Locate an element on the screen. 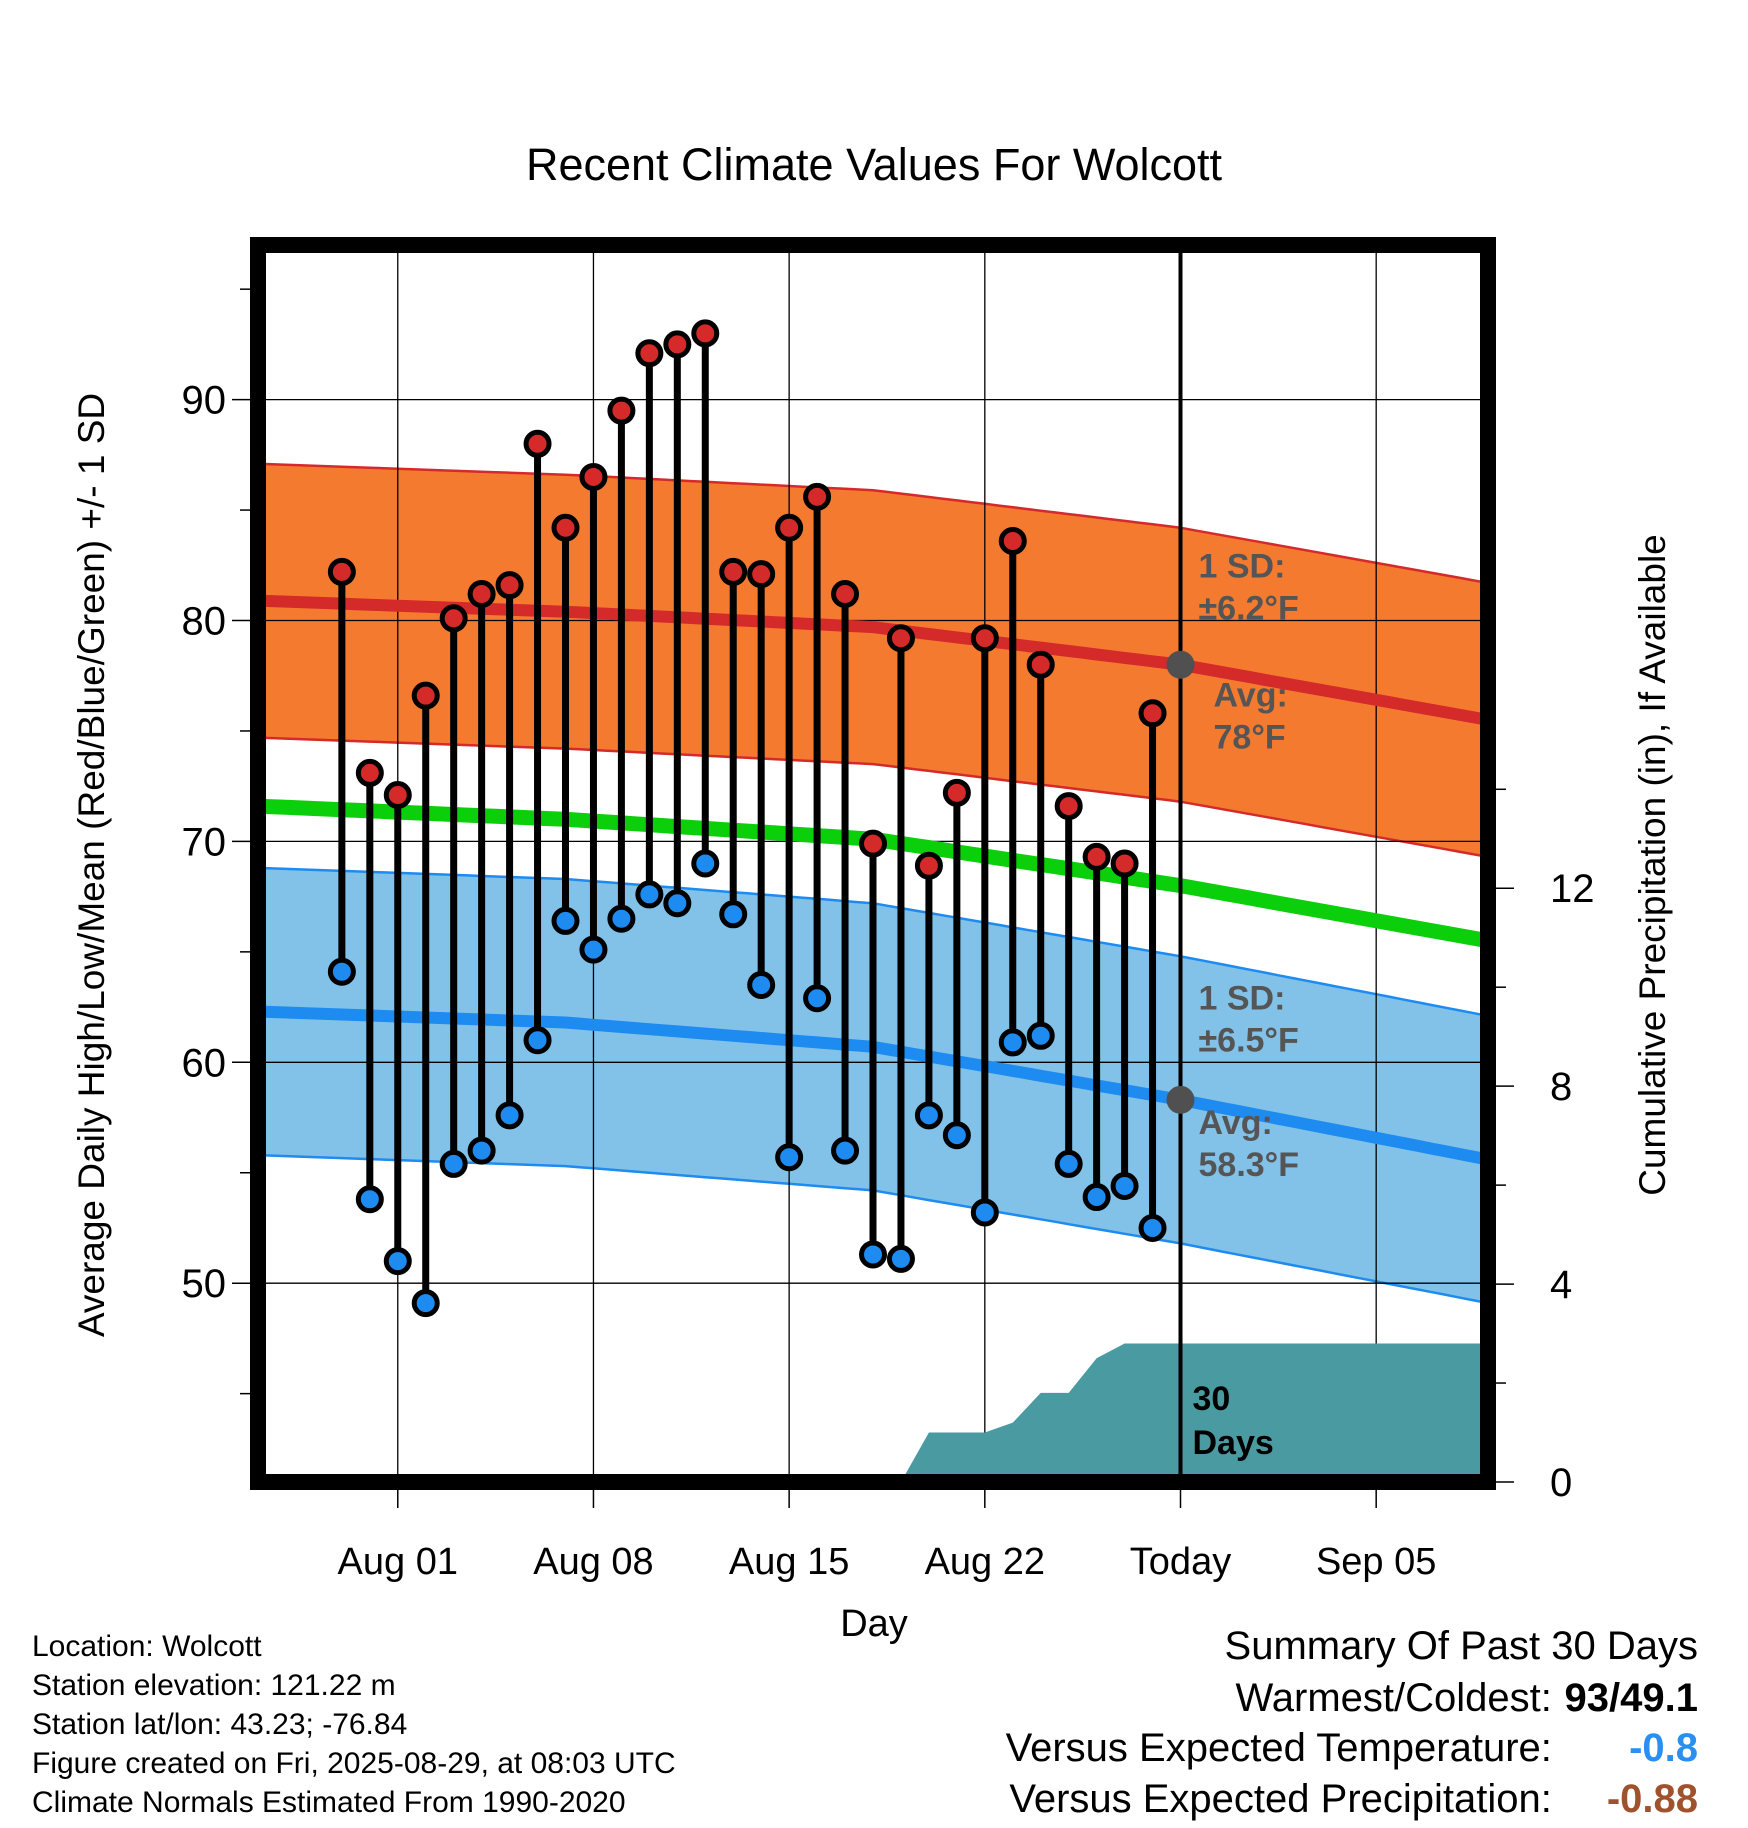  chart-title: Recent Climate Values For Wolcott is located at coordinates (874, 164).